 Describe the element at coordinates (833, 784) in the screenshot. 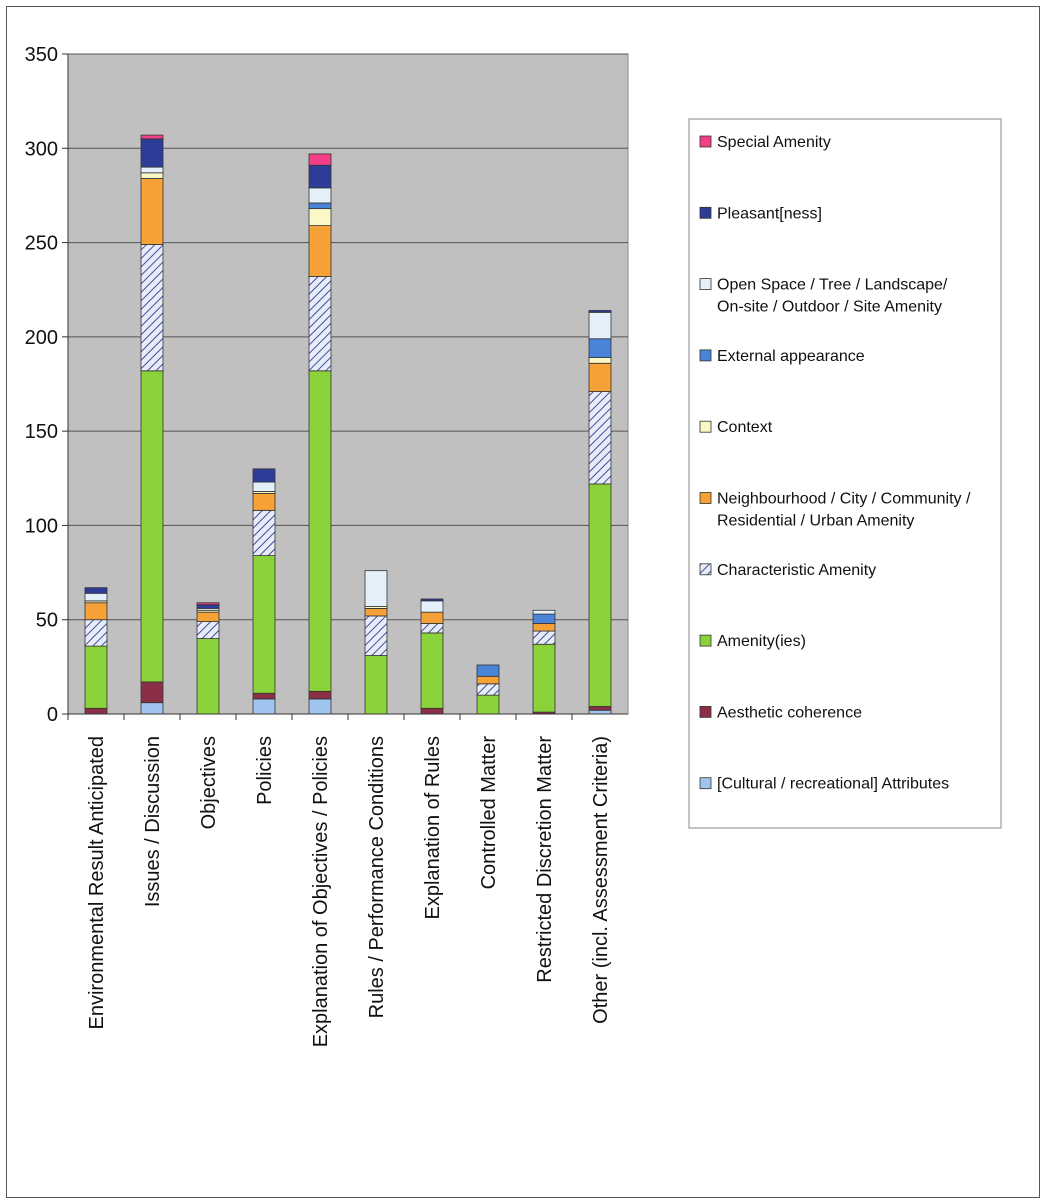

I see `legend-label: [Cultural / recreational] Attributes` at that location.